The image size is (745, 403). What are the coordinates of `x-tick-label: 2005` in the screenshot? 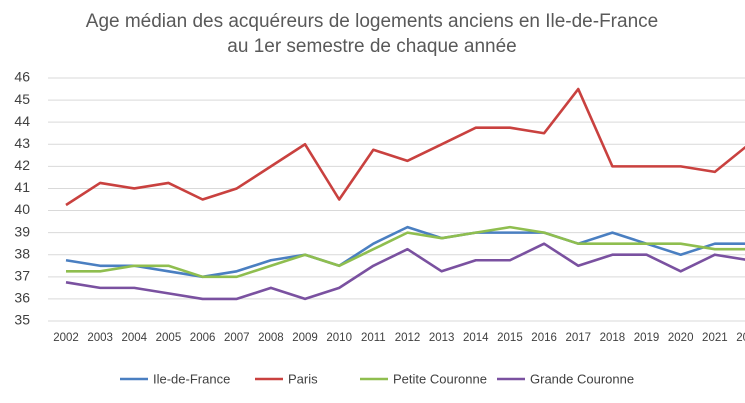 It's located at (169, 338).